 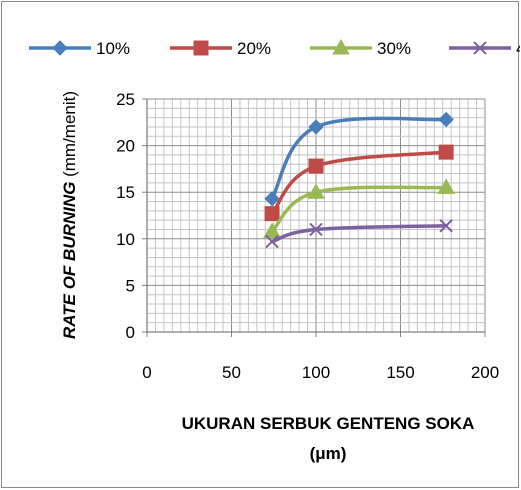 I want to click on y-axis-title-unit: (mm/menit), so click(x=69, y=136).